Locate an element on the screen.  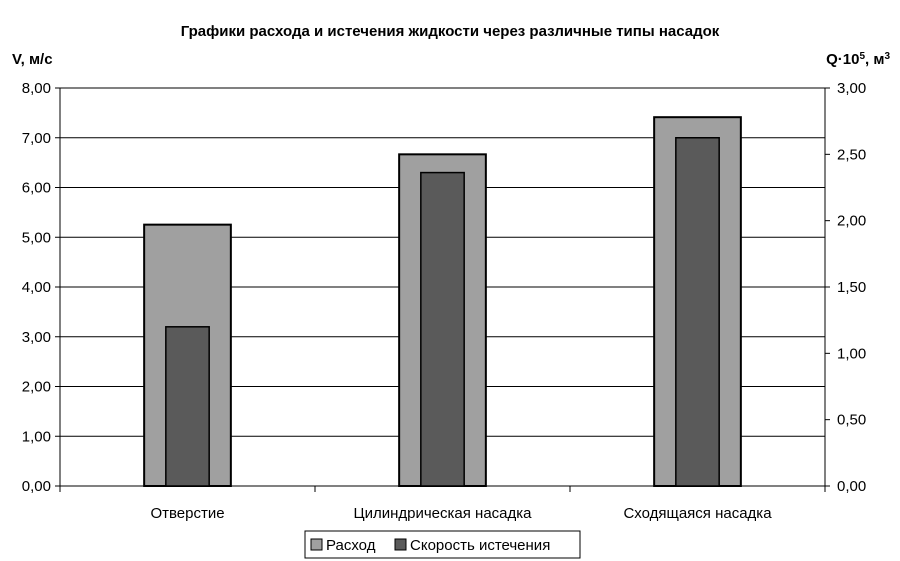
left-tick-label: 2,00 is located at coordinates (36, 387).